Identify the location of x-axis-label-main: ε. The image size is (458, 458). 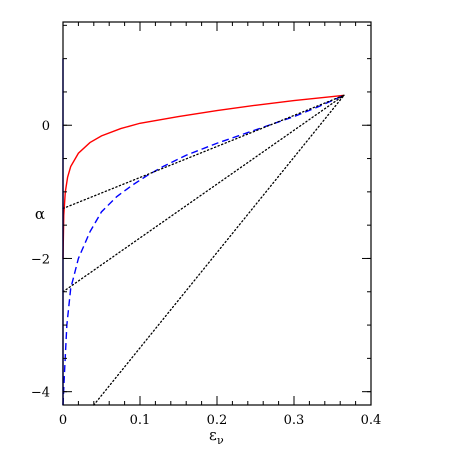
(213, 435).